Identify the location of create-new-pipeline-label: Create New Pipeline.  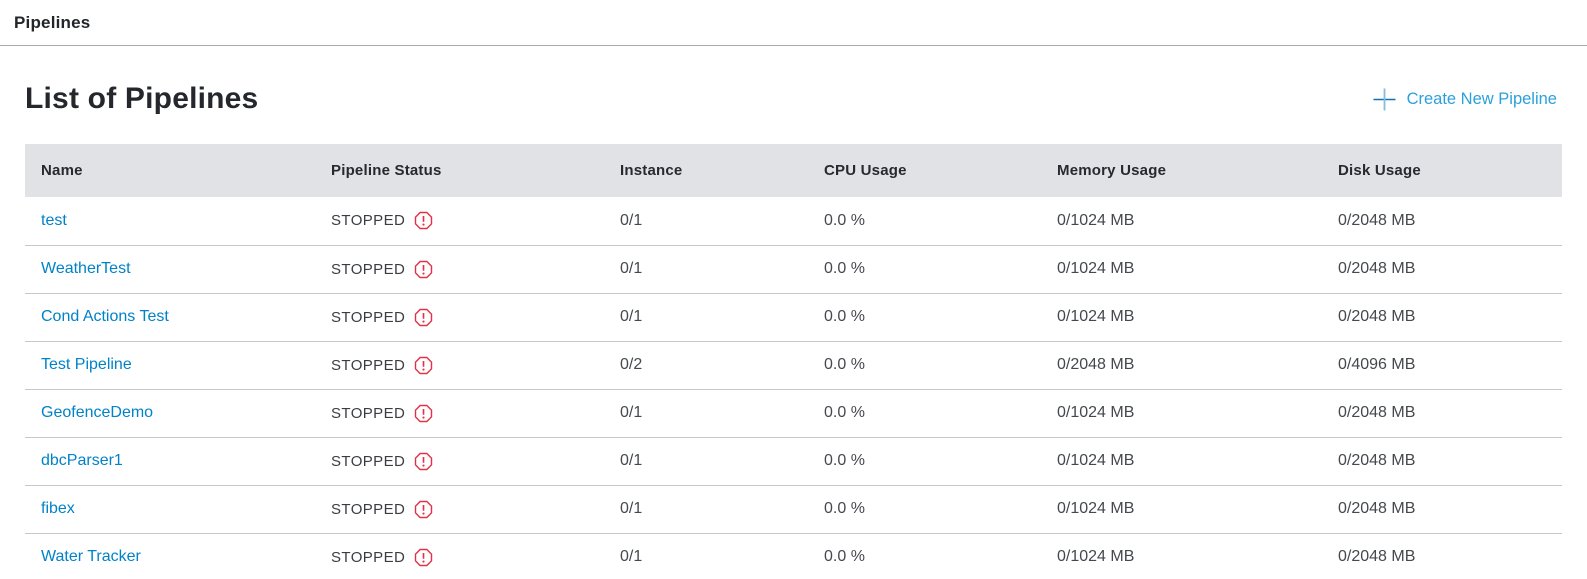
(1481, 98).